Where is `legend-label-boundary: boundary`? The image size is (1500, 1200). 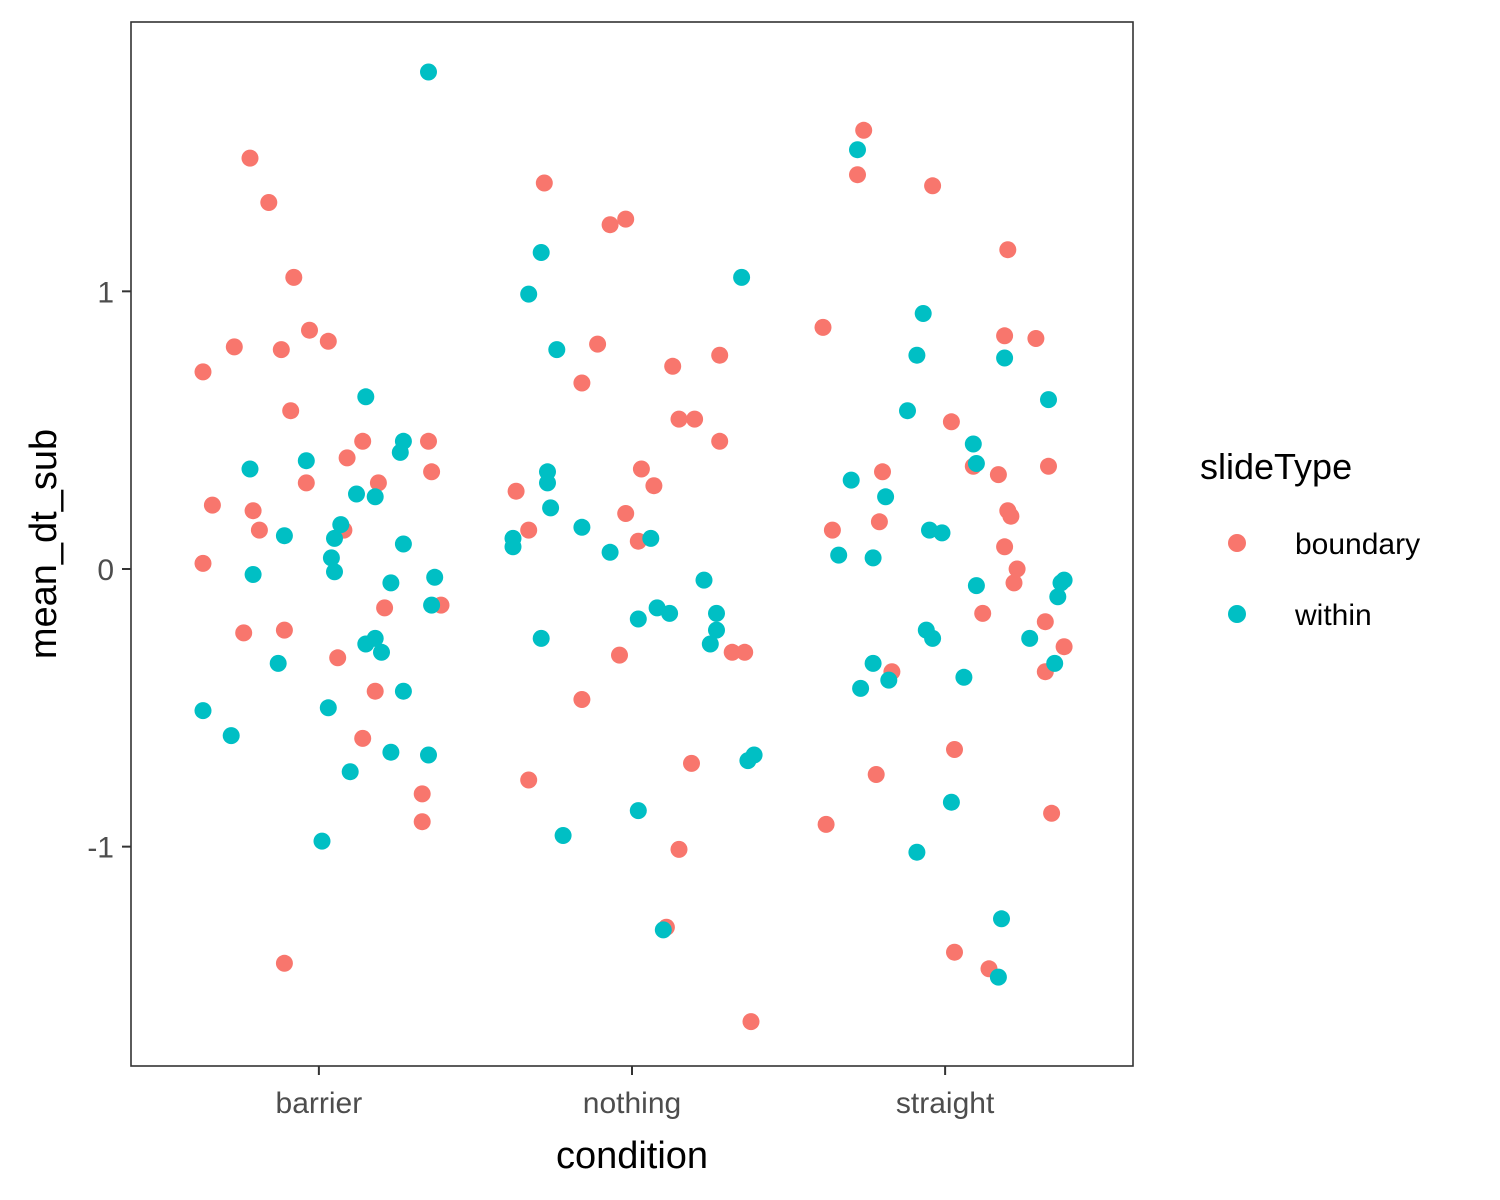 legend-label-boundary: boundary is located at coordinates (1357, 544).